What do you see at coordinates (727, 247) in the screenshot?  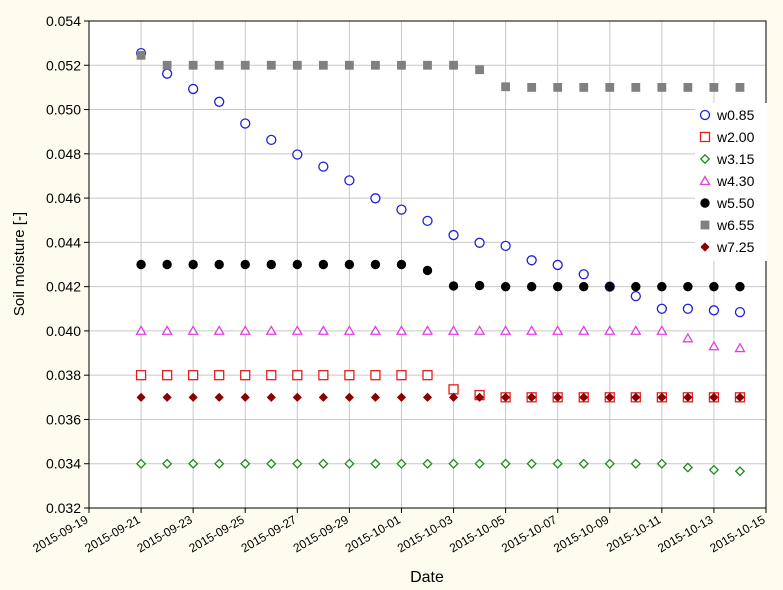 I see `legend-item: w7.25` at bounding box center [727, 247].